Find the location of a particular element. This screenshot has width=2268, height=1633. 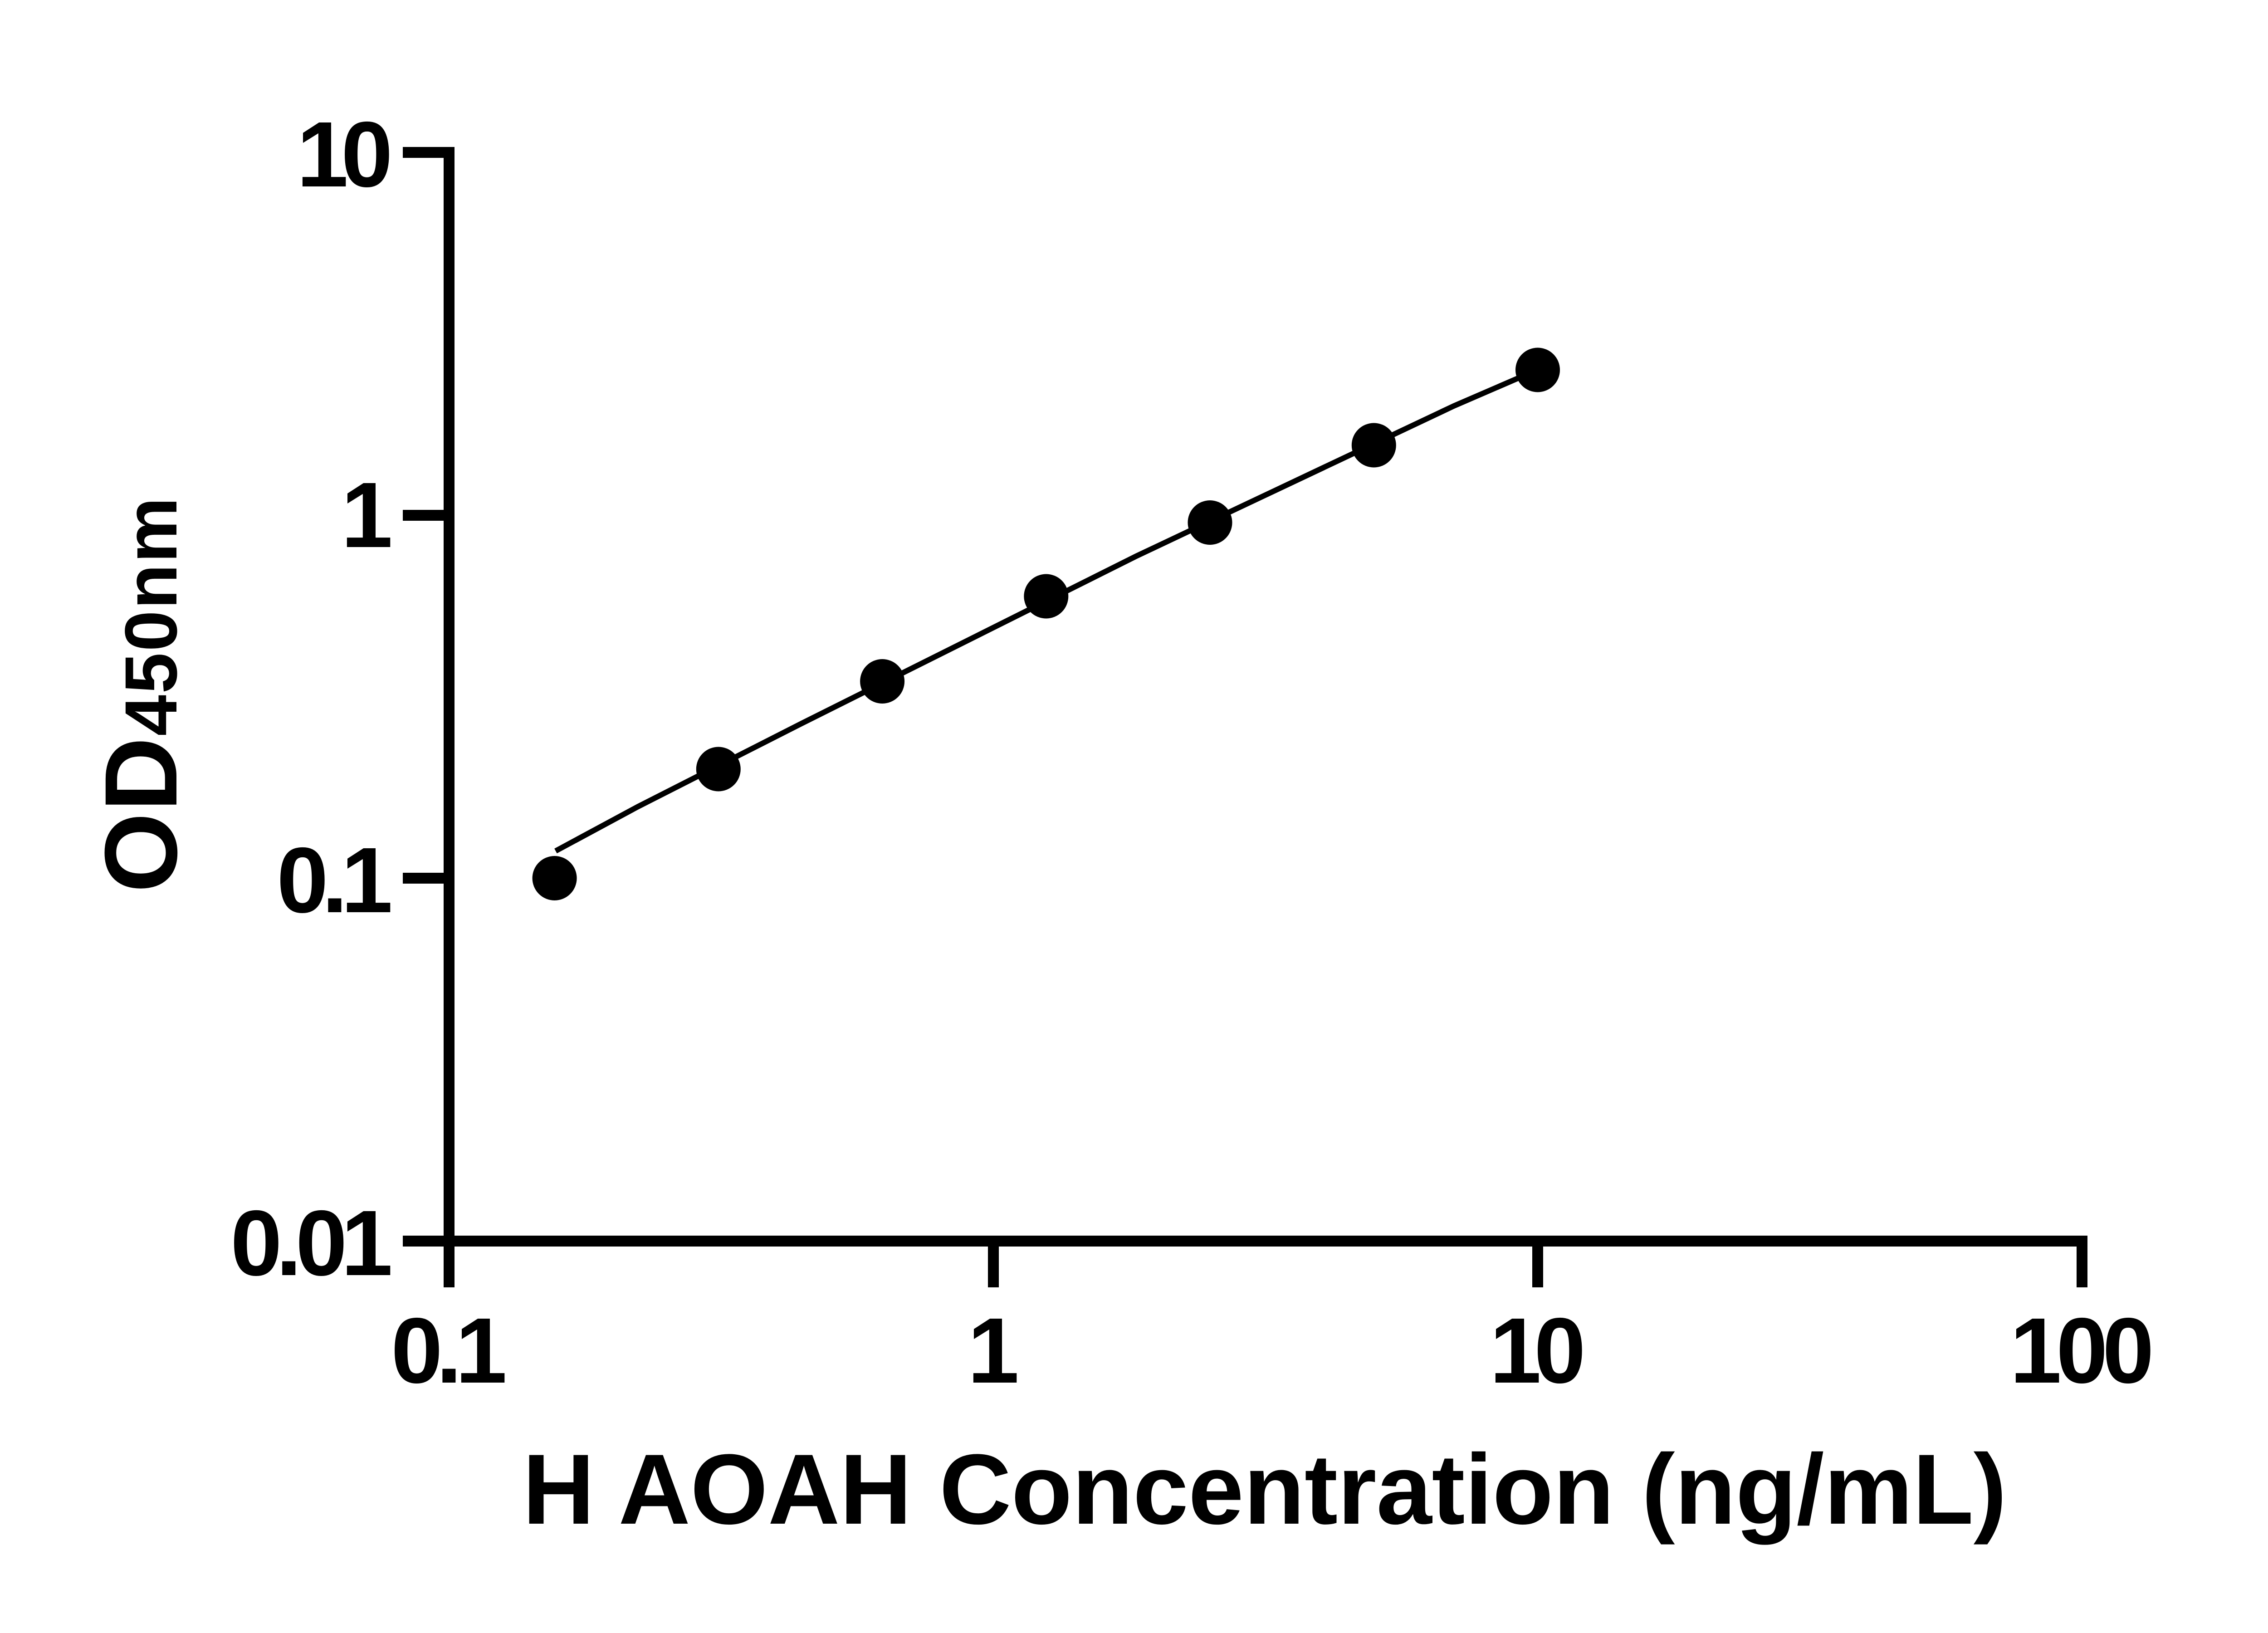

svg-text: 0.01 is located at coordinates (311, 1243).